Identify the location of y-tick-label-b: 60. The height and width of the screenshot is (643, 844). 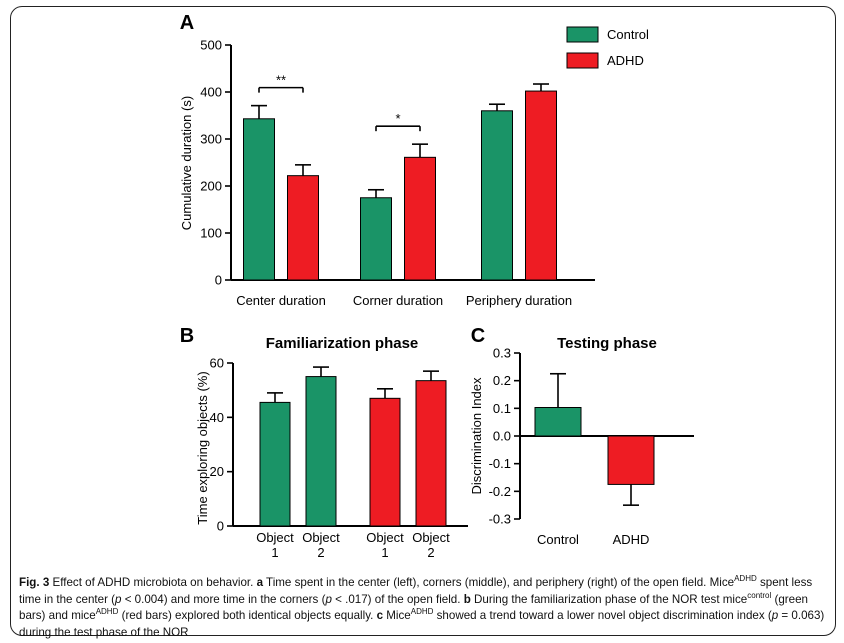
(217, 363).